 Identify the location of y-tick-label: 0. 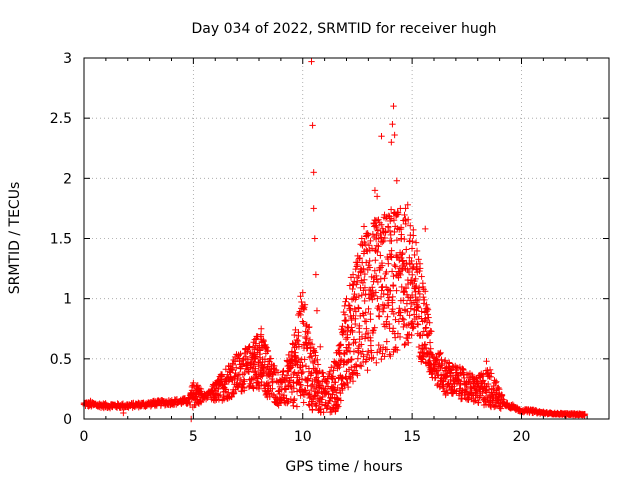
(67, 420).